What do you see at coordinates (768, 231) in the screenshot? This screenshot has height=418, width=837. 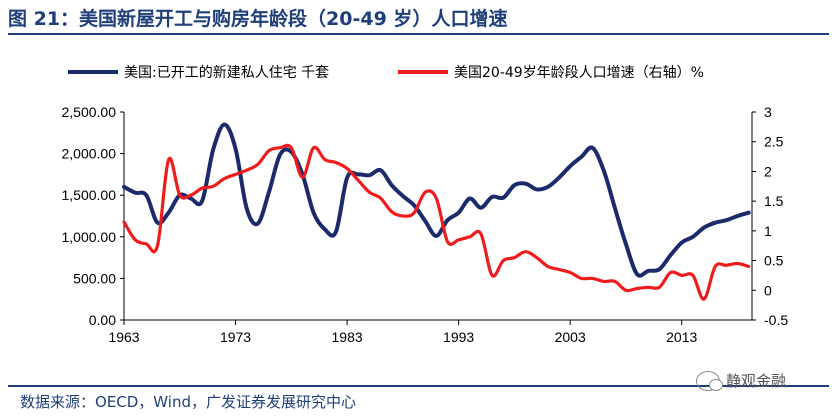 I see `right-tick-label: 1` at bounding box center [768, 231].